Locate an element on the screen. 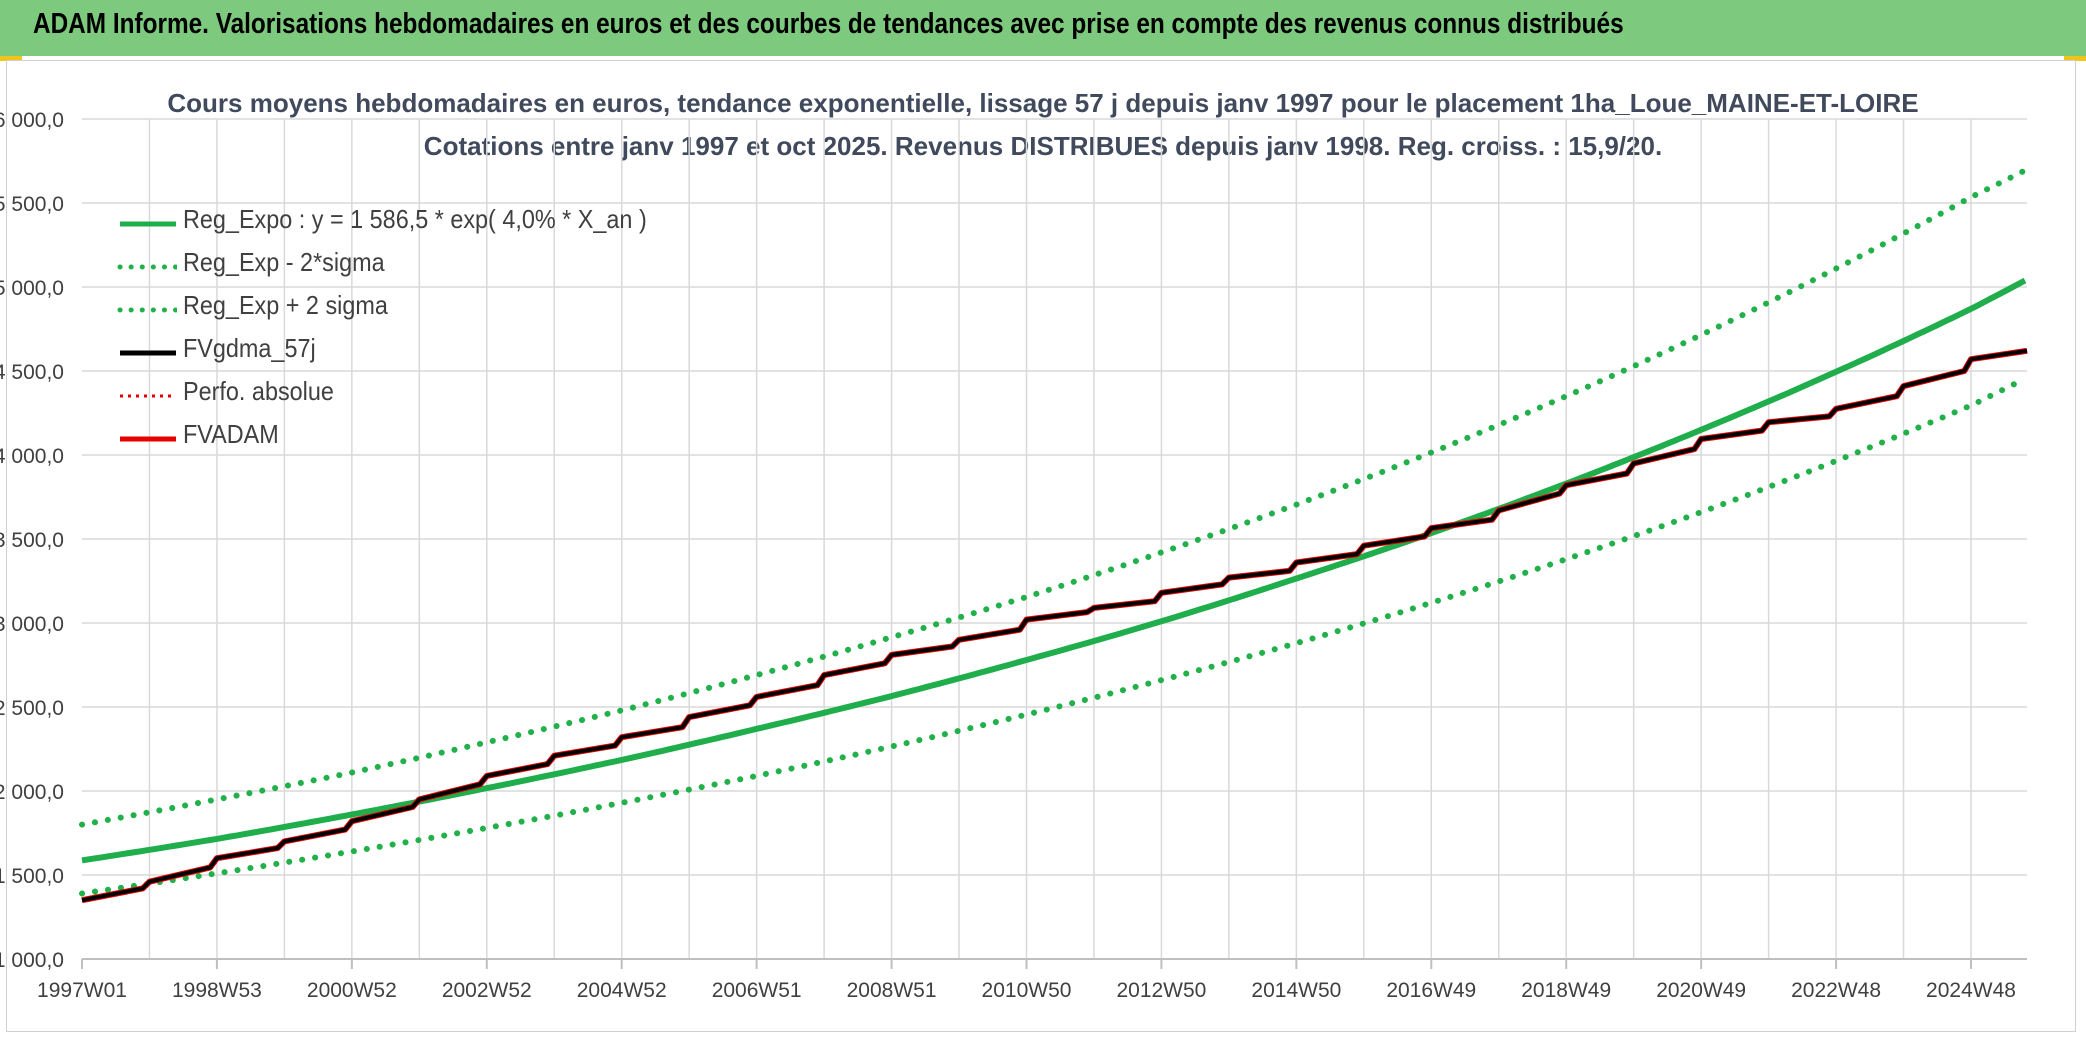 This screenshot has width=2086, height=1037. y-tick-label: 3 500,0 is located at coordinates (32, 540).